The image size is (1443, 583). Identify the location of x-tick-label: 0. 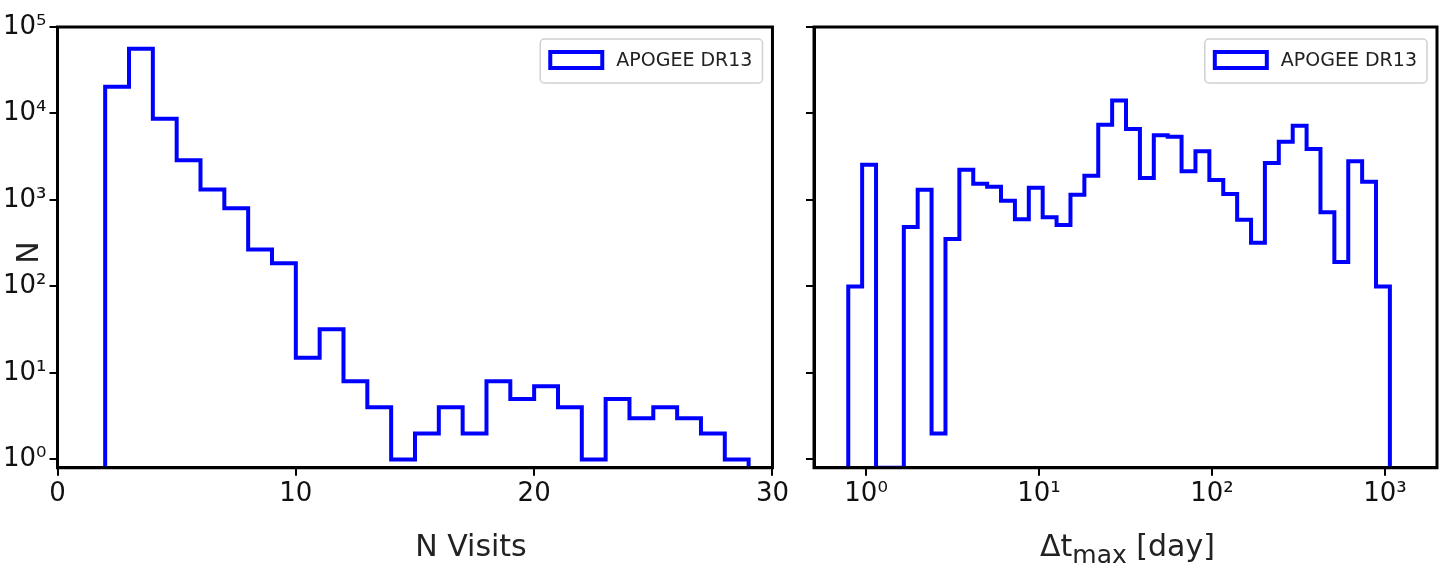
(57, 492).